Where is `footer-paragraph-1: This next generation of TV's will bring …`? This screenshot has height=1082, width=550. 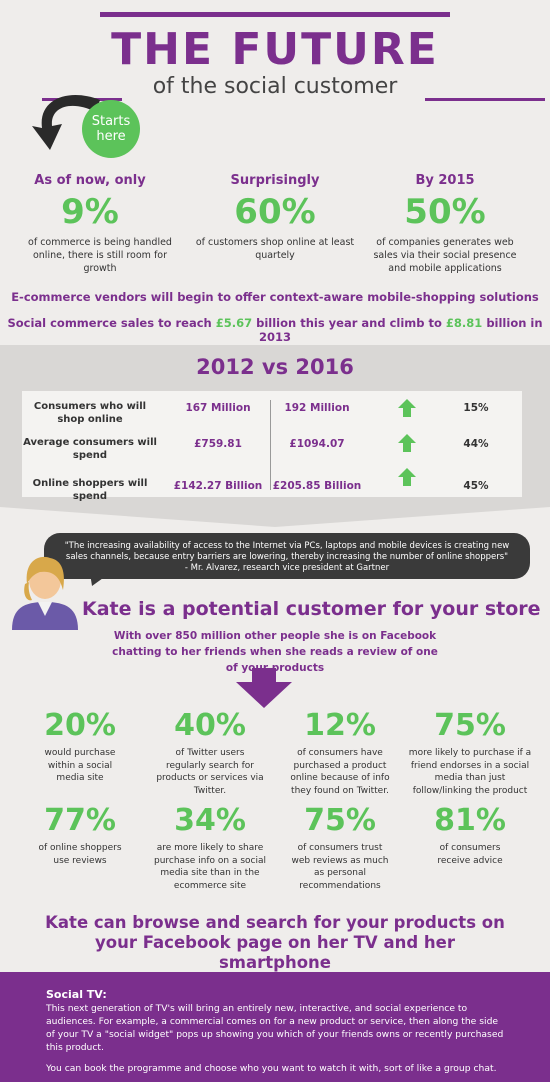 footer-paragraph-1: This next generation of TV's will bring … is located at coordinates (275, 1028).